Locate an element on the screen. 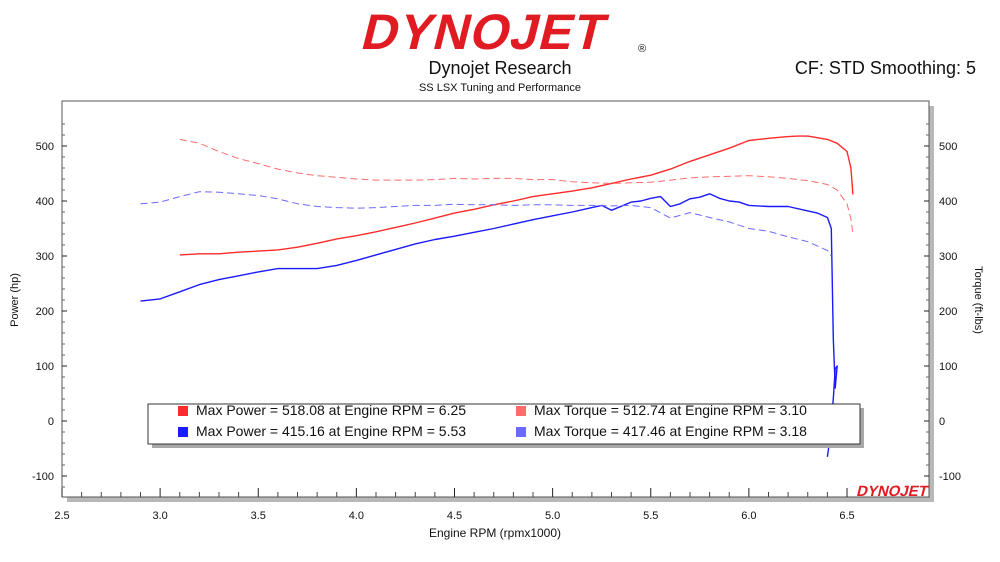 This screenshot has width=1000, height=562. y-tick-label: 300 is located at coordinates (45, 257).